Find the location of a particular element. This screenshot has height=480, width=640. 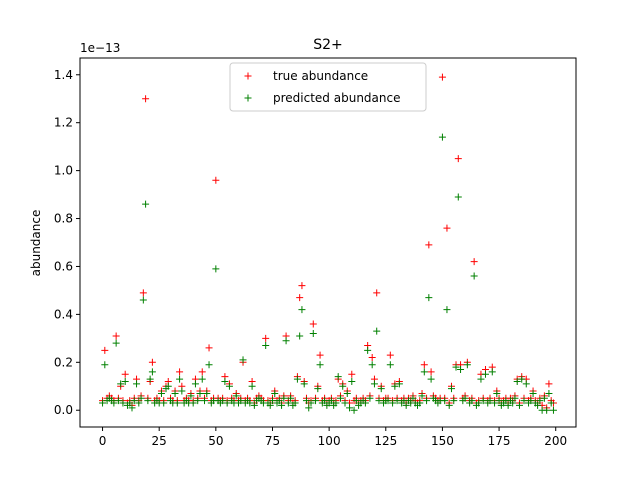

x-axis: 0 25 50 75 100 125 150 175 200 is located at coordinates (333, 437).